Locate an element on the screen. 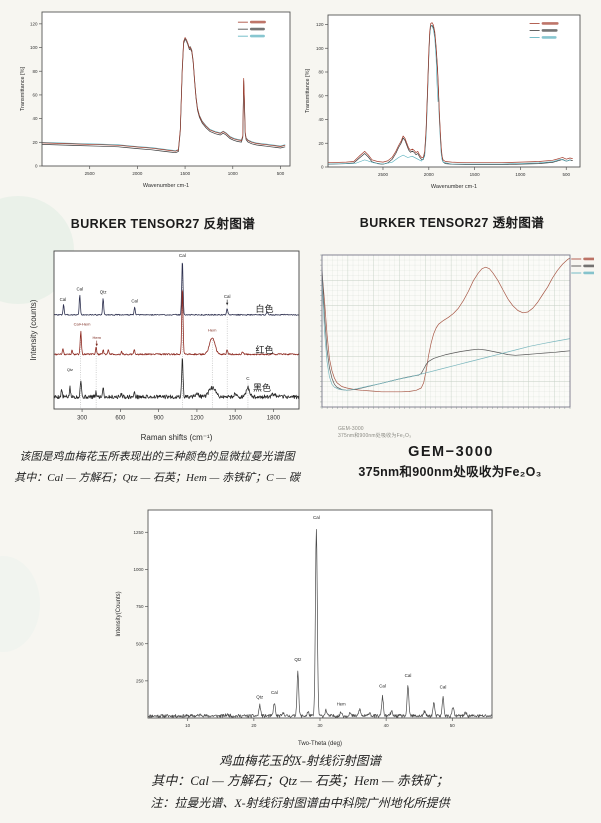 The height and width of the screenshot is (823, 601). svg-text: C is located at coordinates (248, 378).